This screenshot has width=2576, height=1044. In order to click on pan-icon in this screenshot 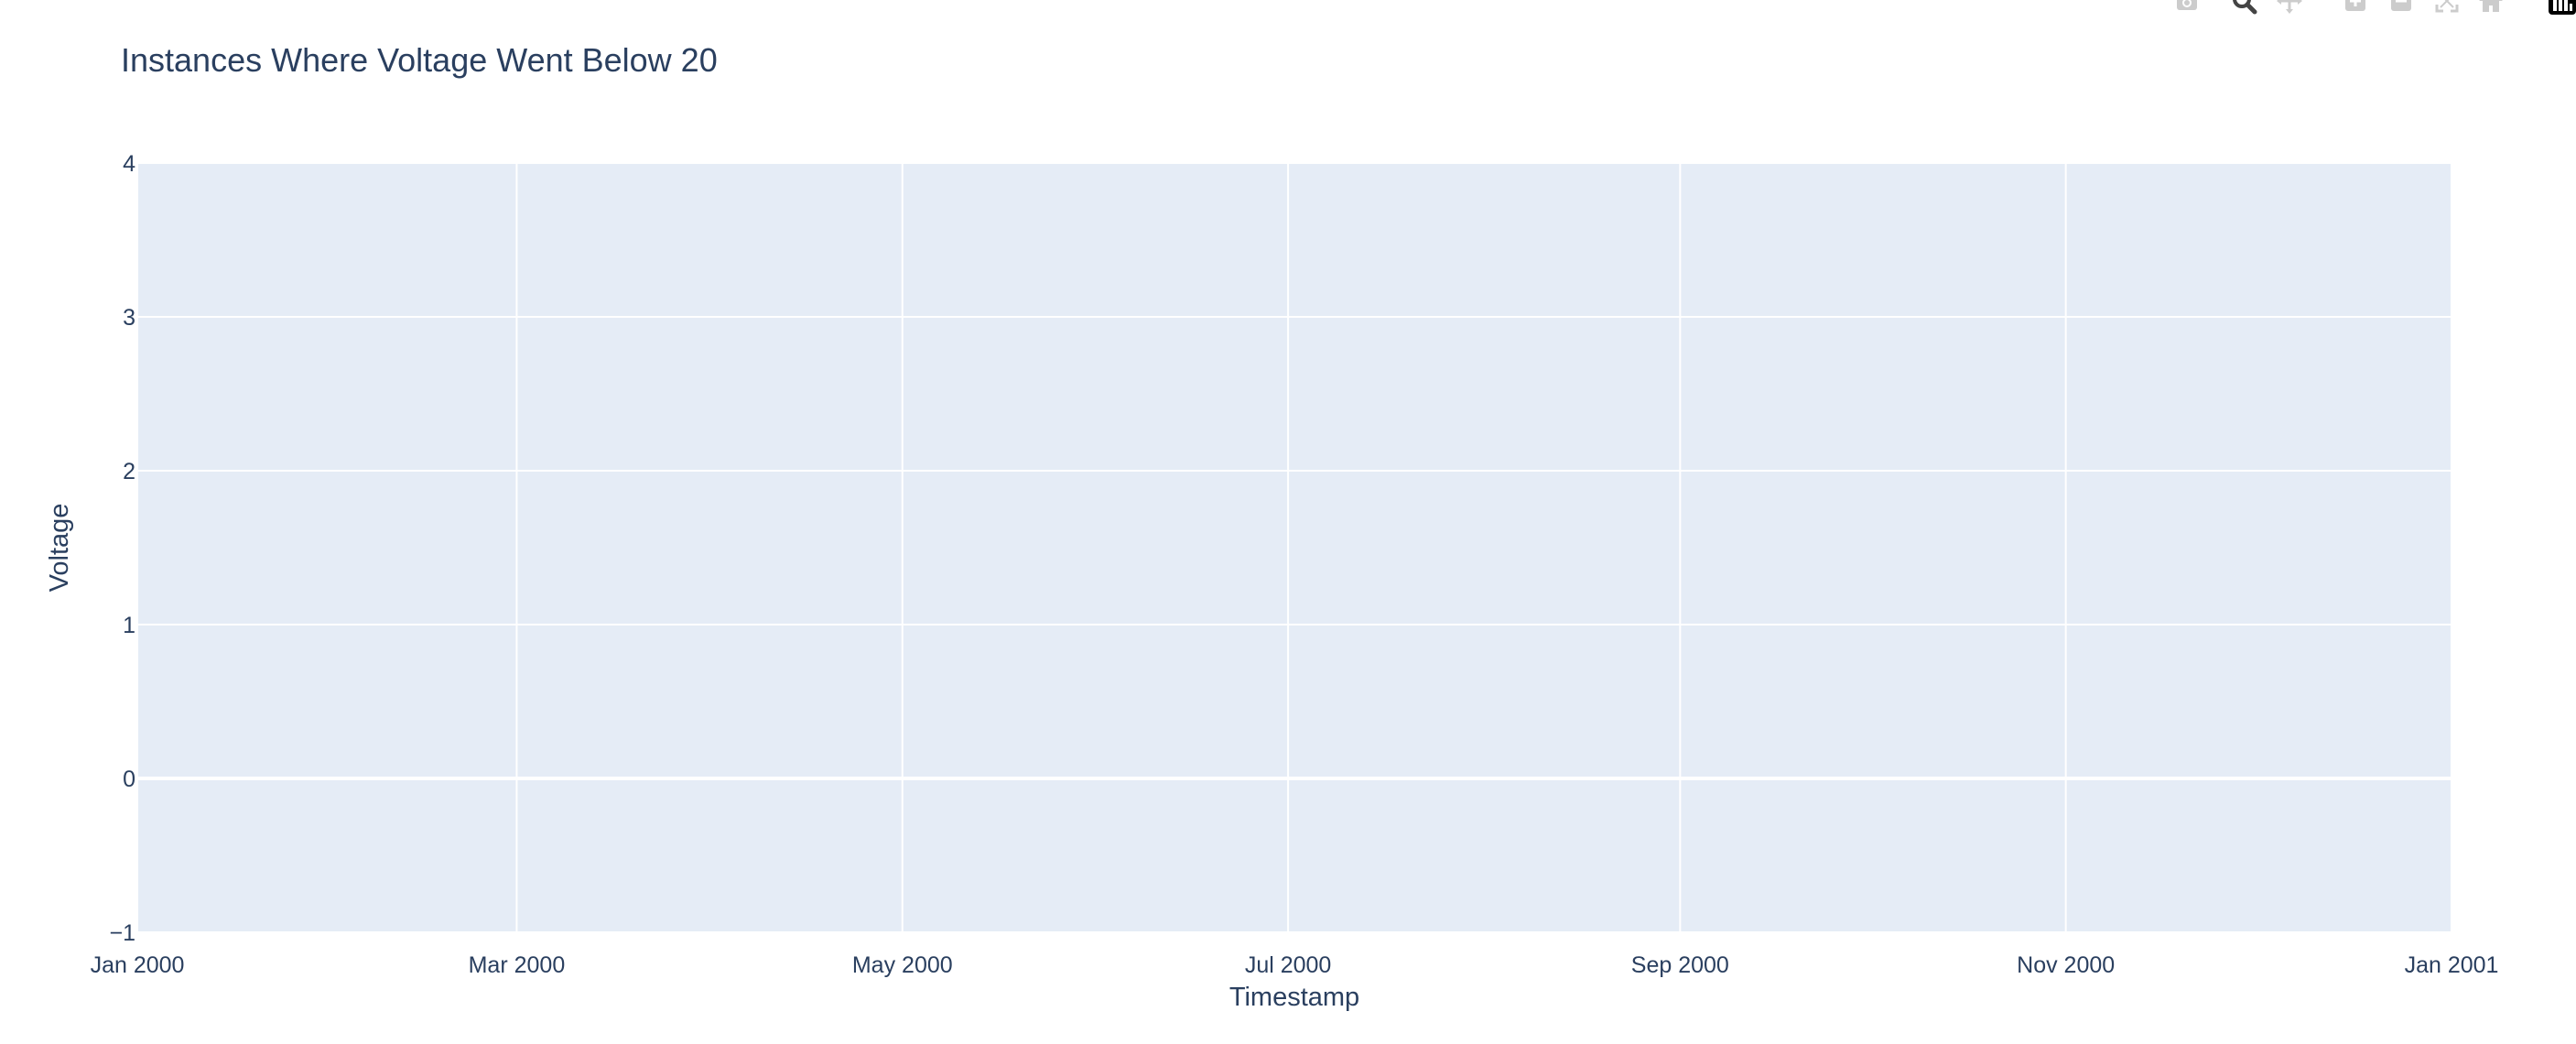, I will do `click(2290, 7)`.